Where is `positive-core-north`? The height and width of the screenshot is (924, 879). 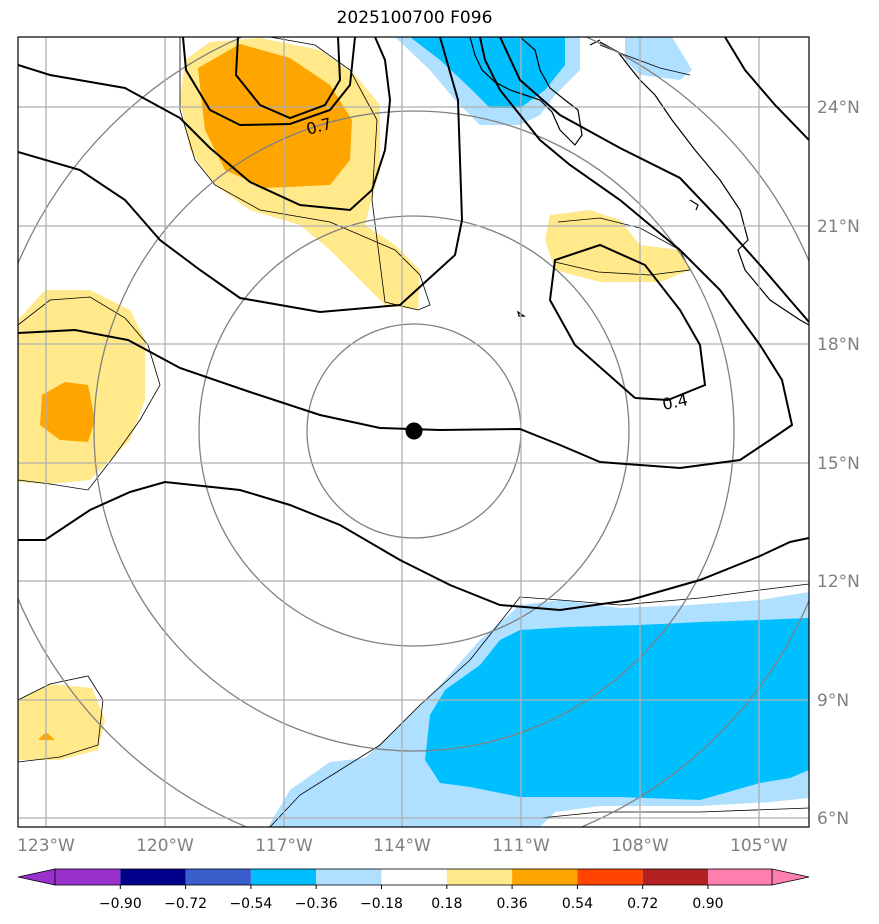 positive-core-north is located at coordinates (275, 116).